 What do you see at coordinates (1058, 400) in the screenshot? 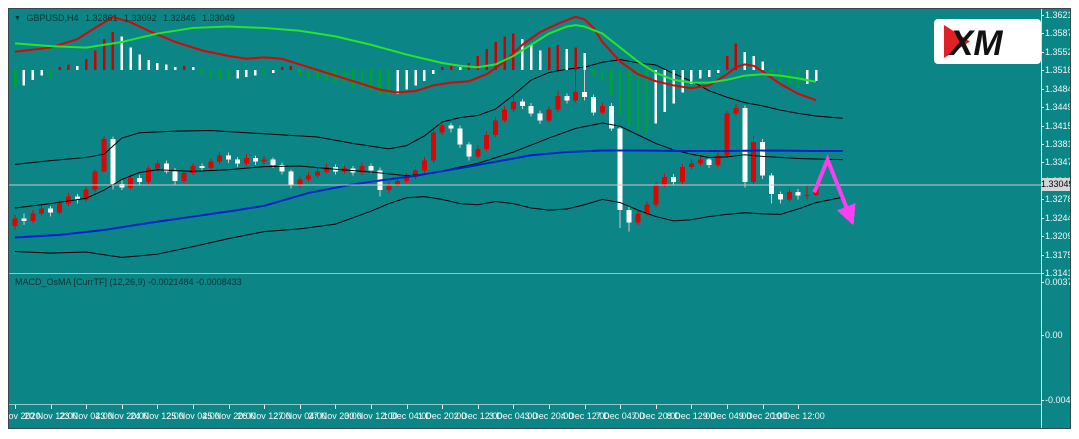
I see `macd-axis-label: -0.00465` at bounding box center [1058, 400].